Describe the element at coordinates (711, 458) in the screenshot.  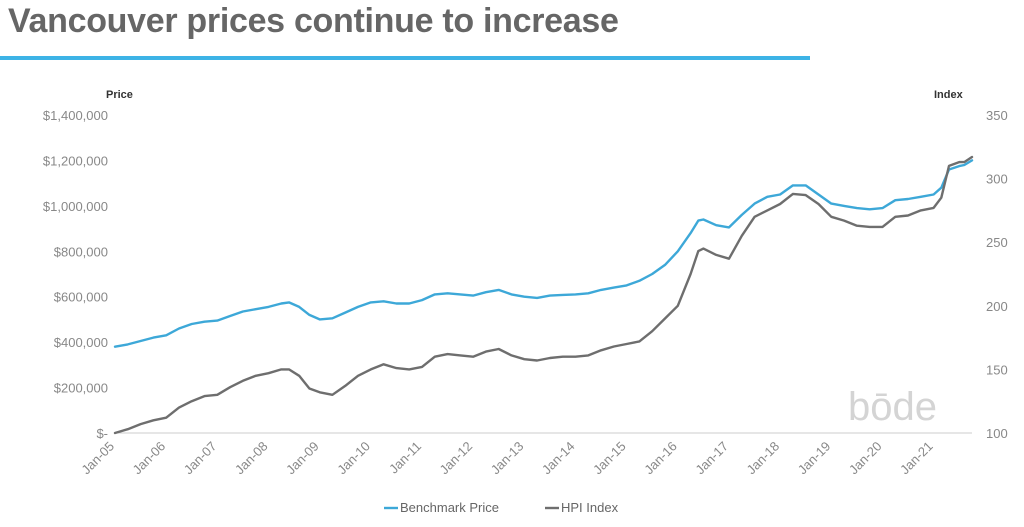
I see `x-tick-label: Jan-17` at that location.